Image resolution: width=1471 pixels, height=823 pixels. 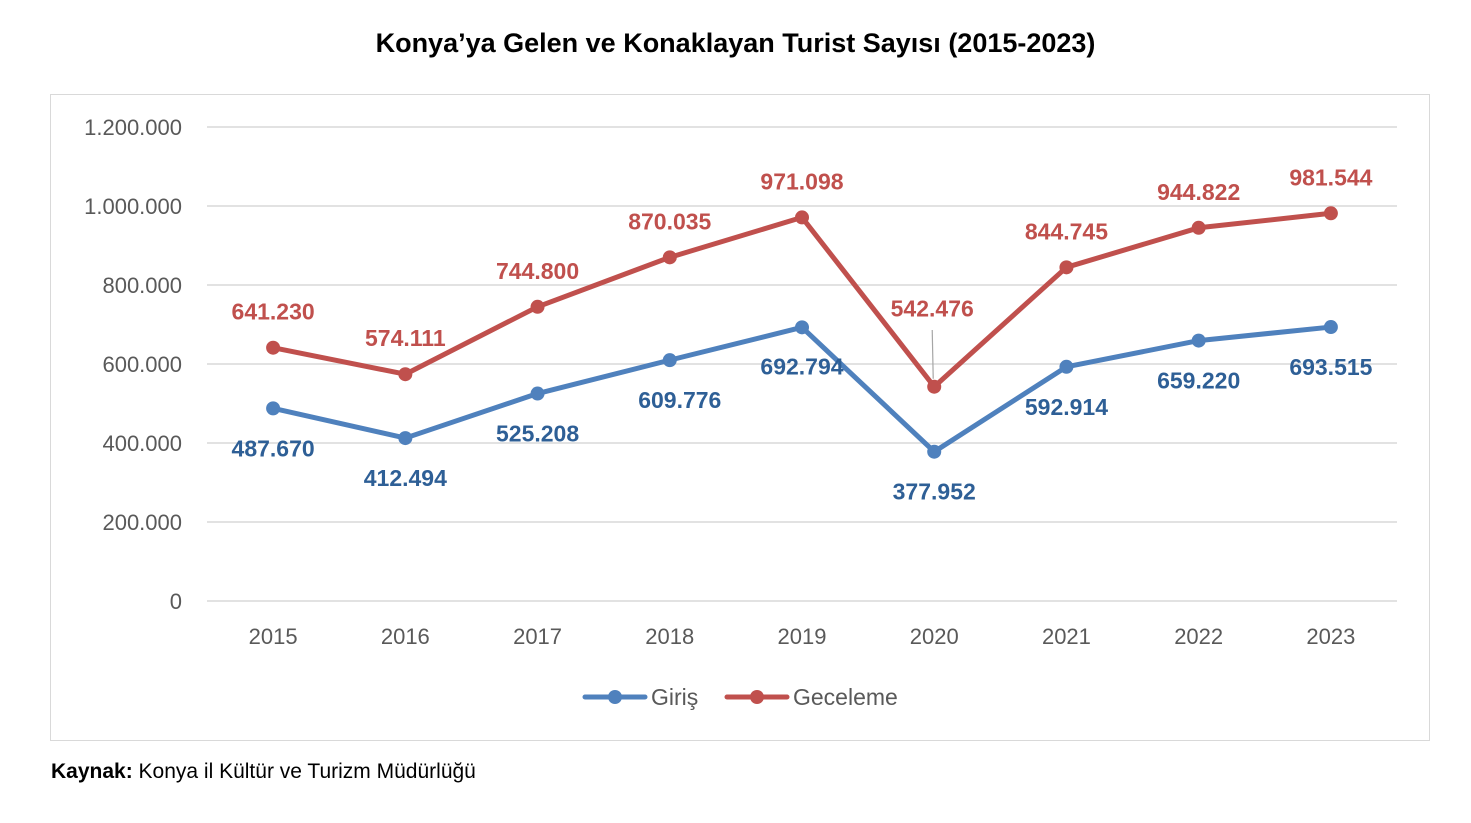 I want to click on data-label: 542.476, so click(x=932, y=309).